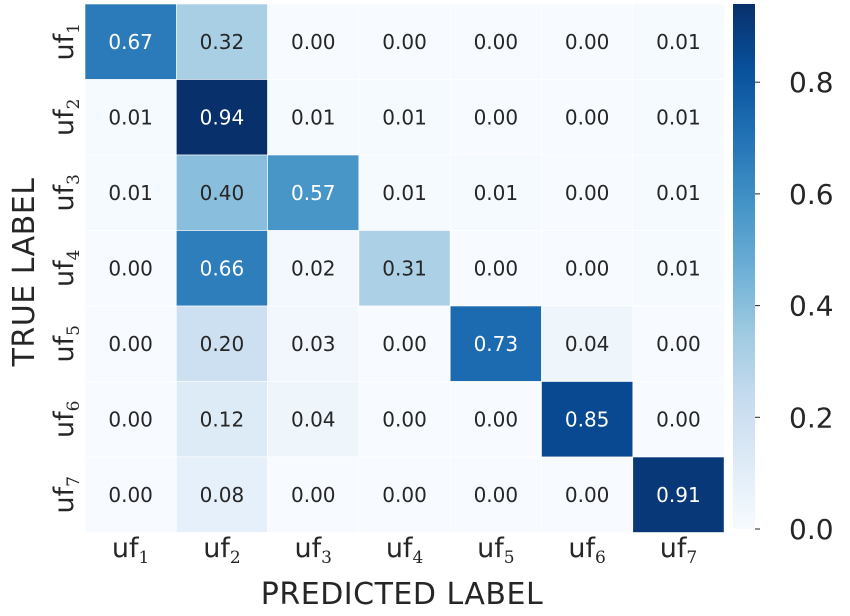  Describe the element at coordinates (313, 268) in the screenshot. I see `cell-value-label: 0.02` at that location.